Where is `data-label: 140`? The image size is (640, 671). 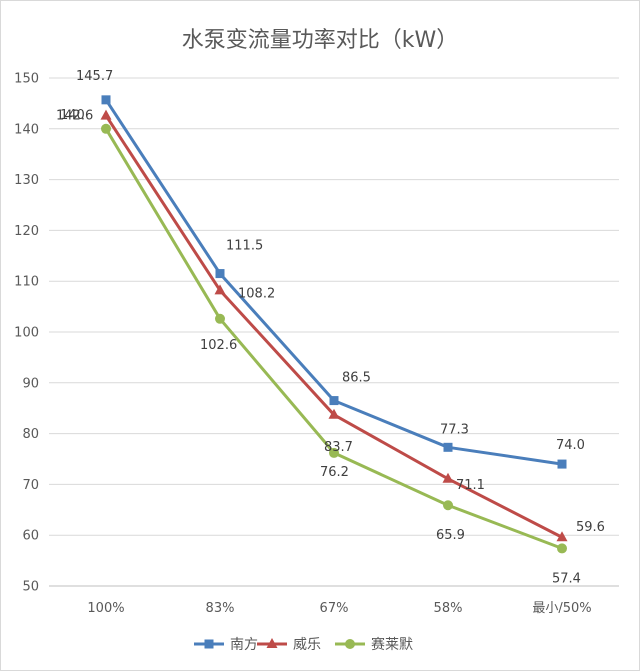 data-label: 140 is located at coordinates (72, 115).